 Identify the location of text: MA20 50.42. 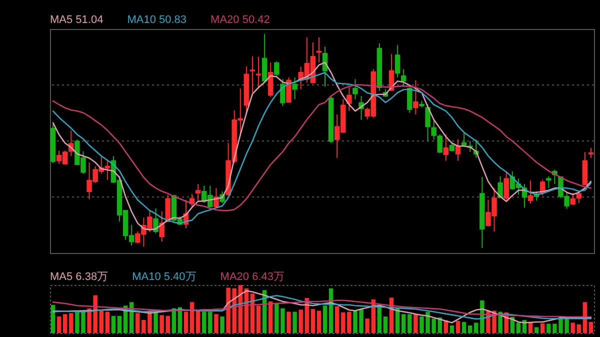
(240, 20).